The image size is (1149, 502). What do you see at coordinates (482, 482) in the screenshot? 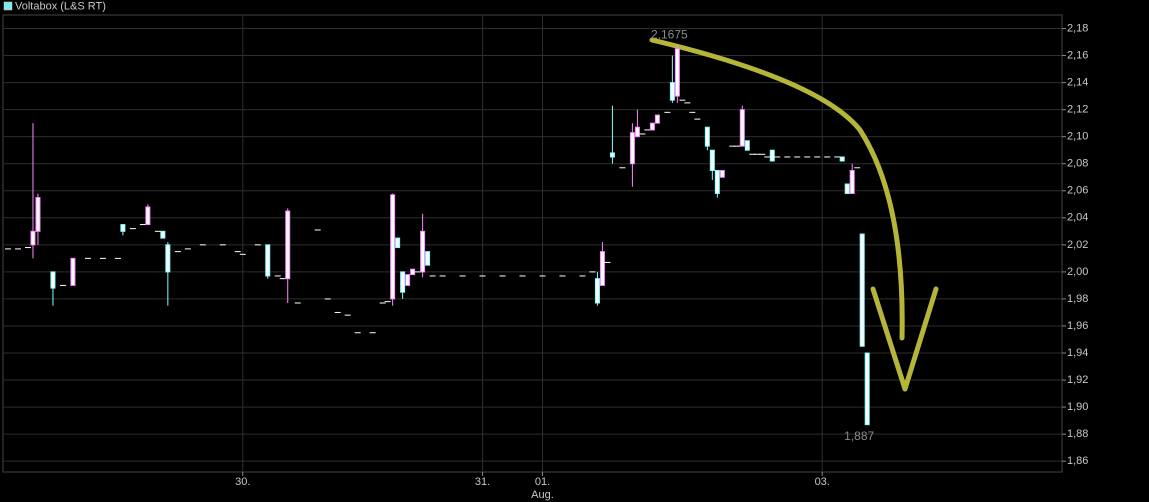
I see `x-tick-label: 31.` at bounding box center [482, 482].